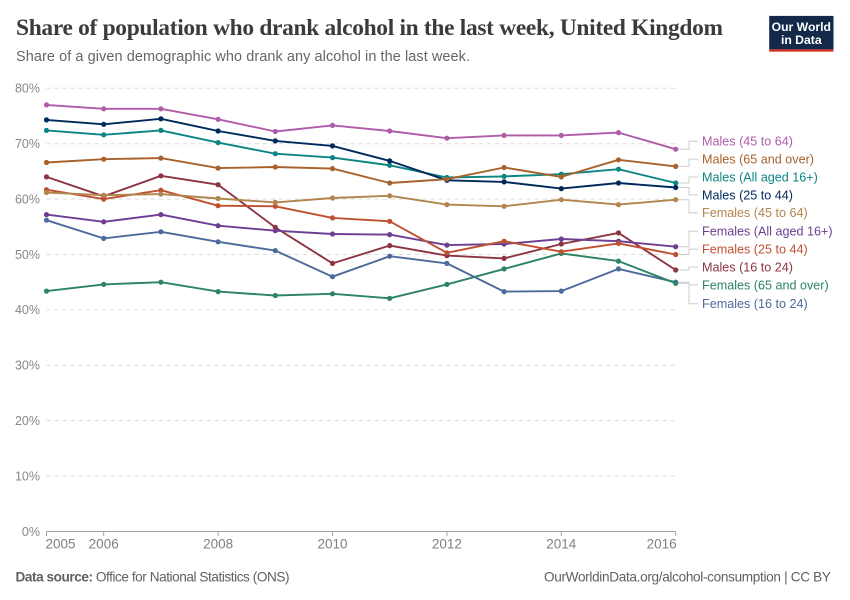 The height and width of the screenshot is (600, 850). What do you see at coordinates (104, 544) in the screenshot?
I see `svg-text: 2006` at bounding box center [104, 544].